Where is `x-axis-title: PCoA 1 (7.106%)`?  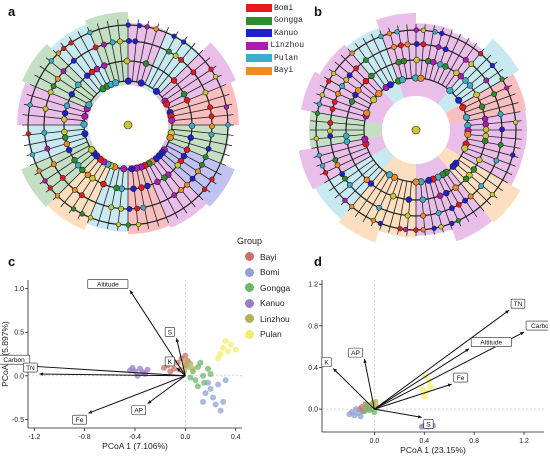 x-axis-title: PCoA 1 (7.106%) is located at coordinates (135, 446).